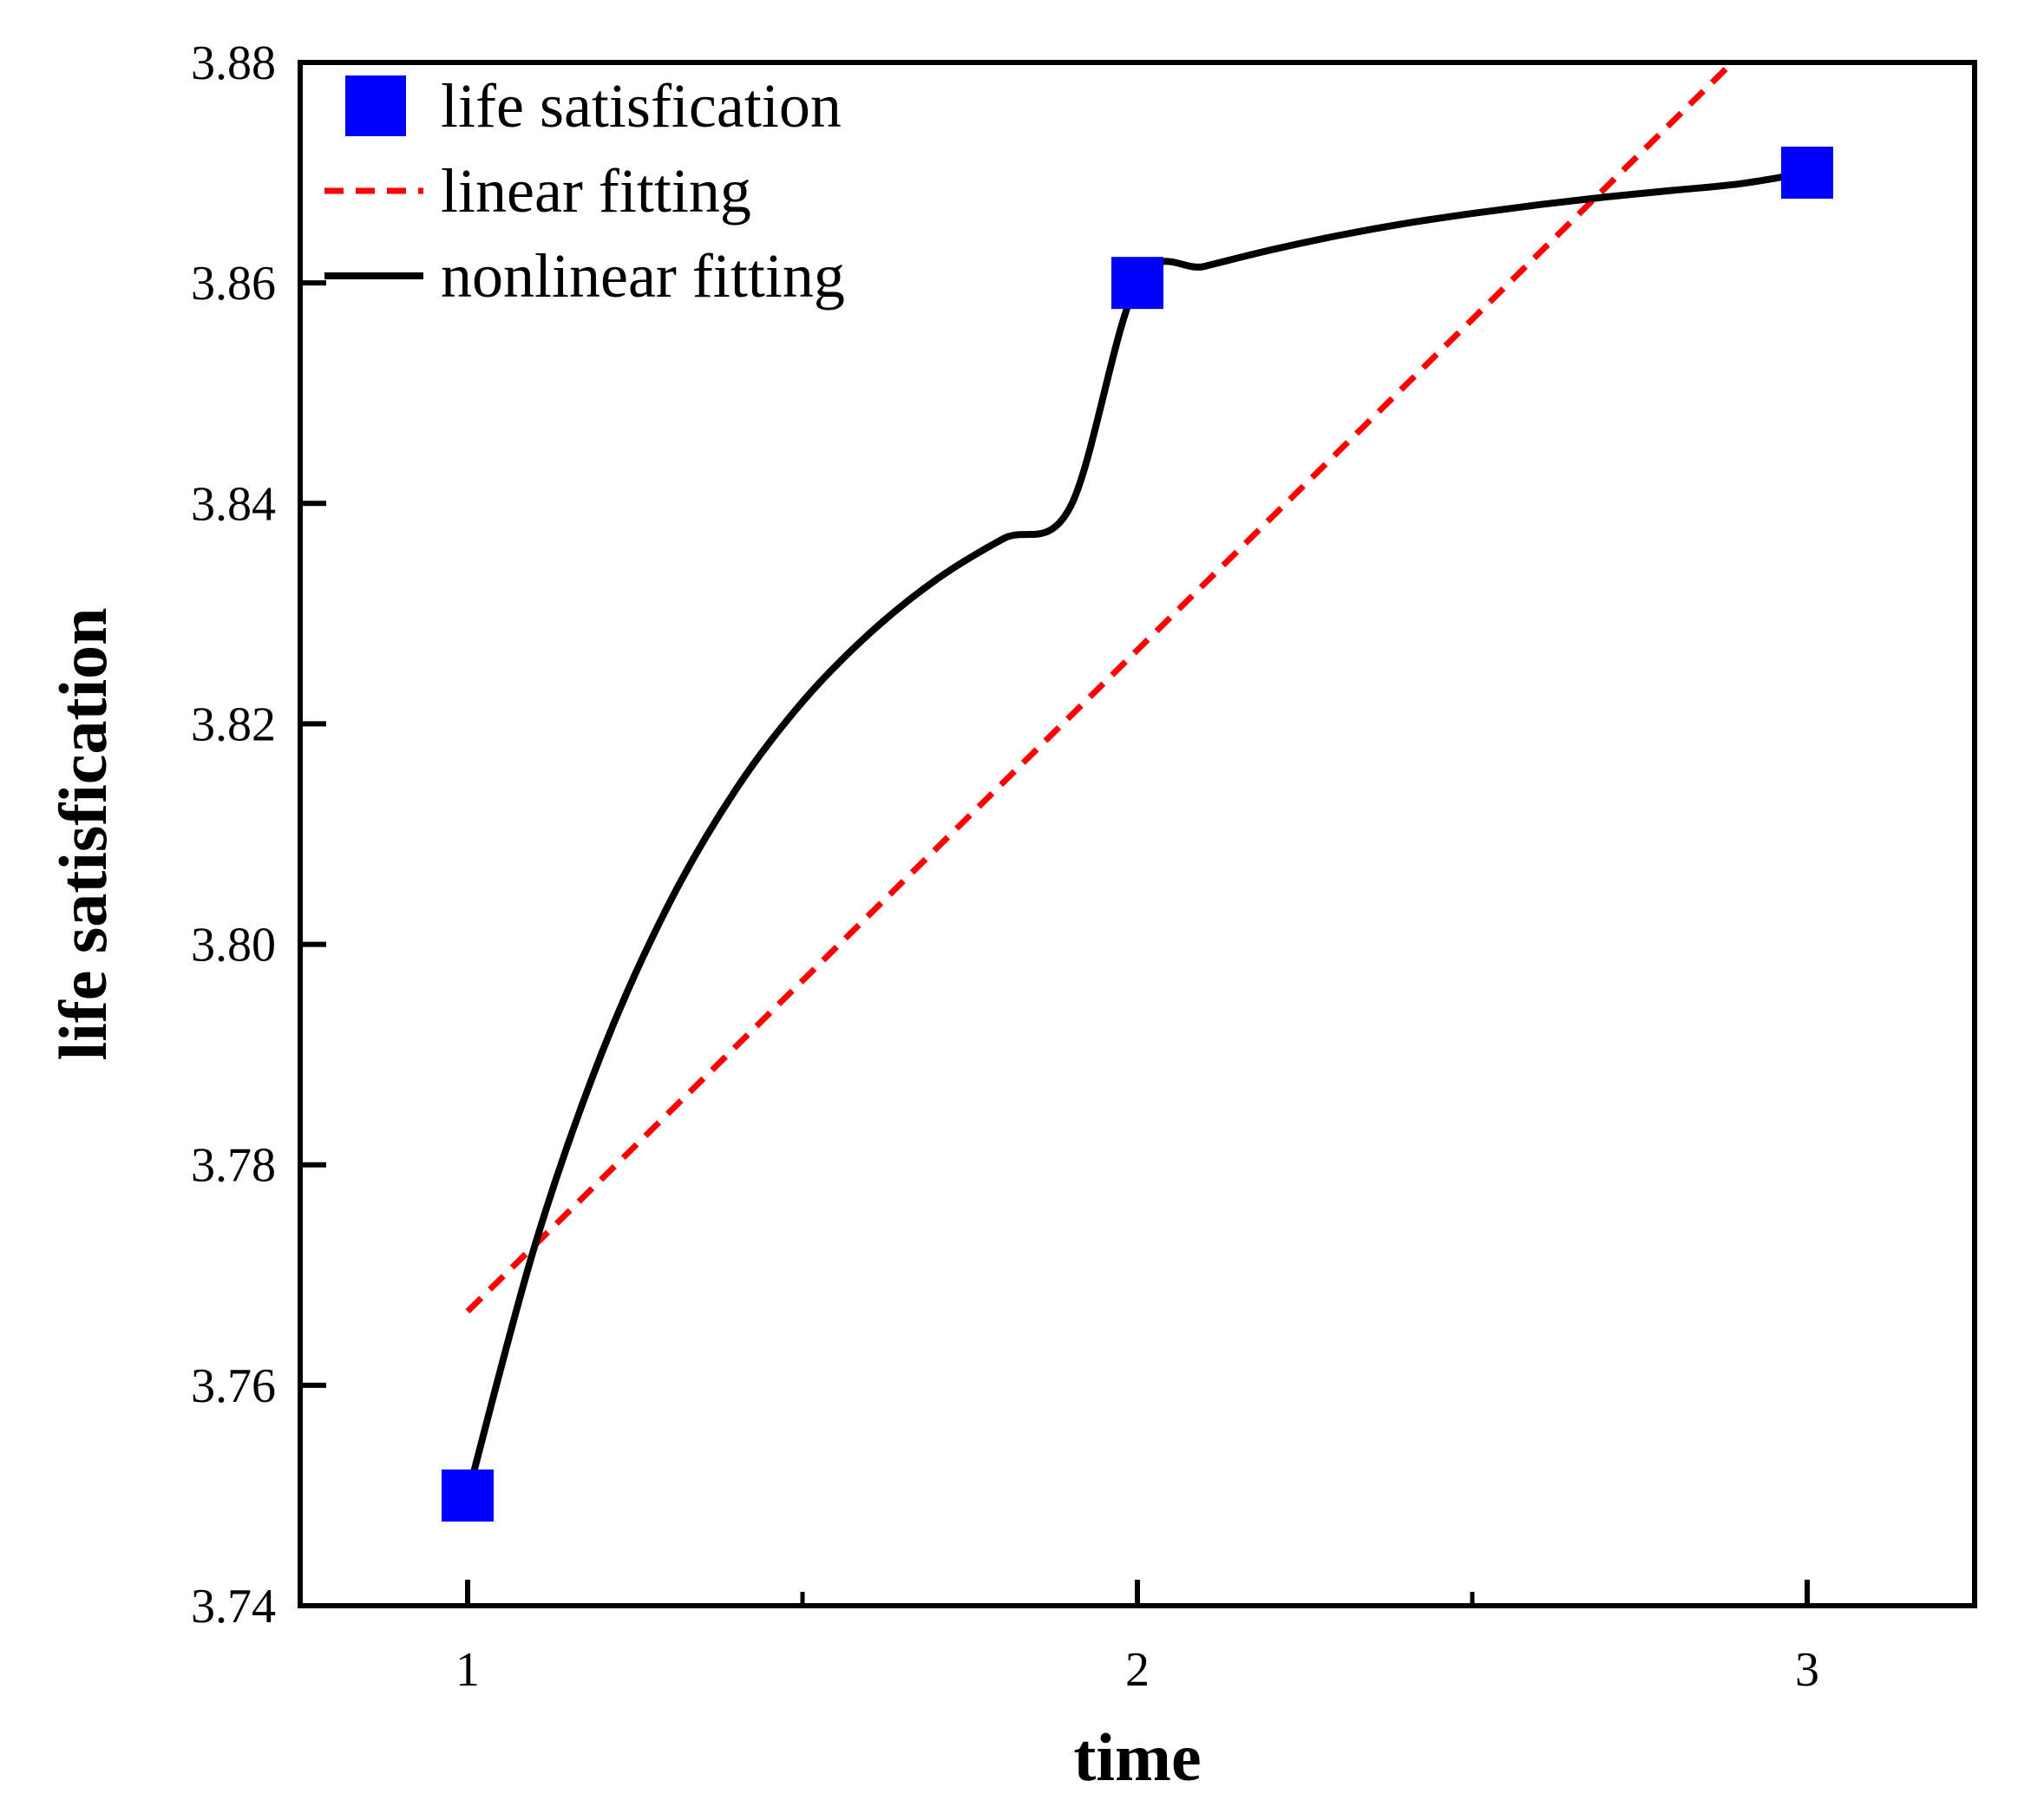 This screenshot has width=2031, height=1820. Describe the element at coordinates (1807, 1670) in the screenshot. I see `x-tick-label: 3` at that location.